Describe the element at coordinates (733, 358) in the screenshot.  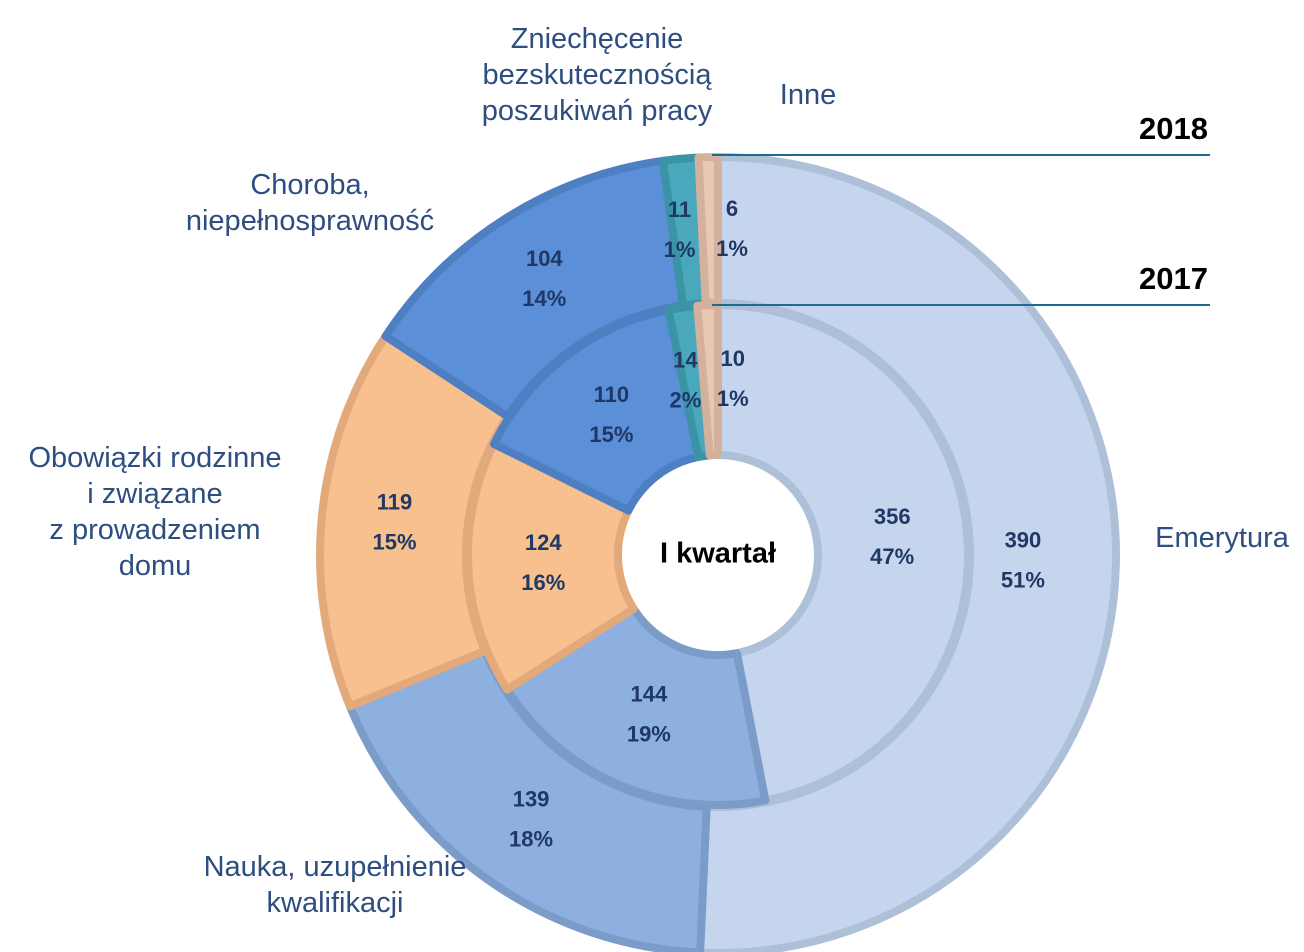
I see `data-label: 10` at that location.